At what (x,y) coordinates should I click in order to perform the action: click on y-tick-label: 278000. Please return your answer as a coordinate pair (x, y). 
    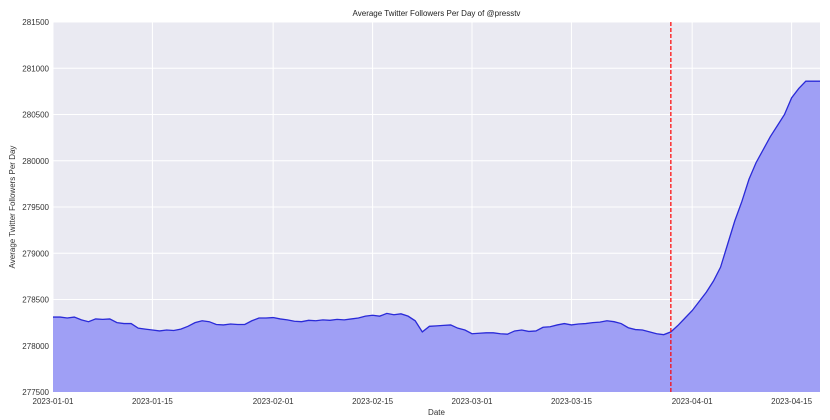
    Looking at the image, I should click on (35, 346).